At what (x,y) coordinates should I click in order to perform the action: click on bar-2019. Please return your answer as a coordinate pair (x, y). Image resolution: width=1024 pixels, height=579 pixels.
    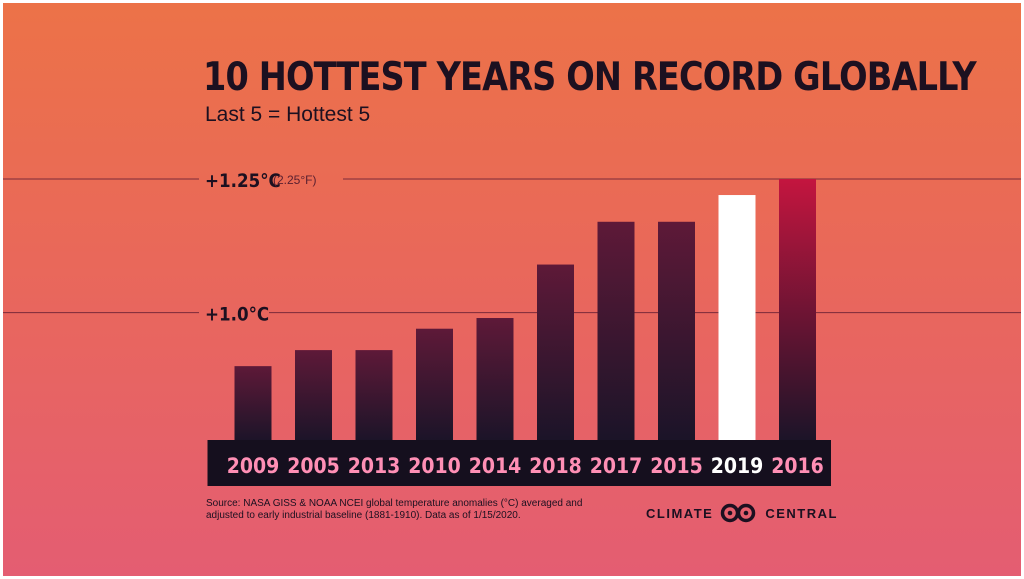
    Looking at the image, I should click on (737, 319).